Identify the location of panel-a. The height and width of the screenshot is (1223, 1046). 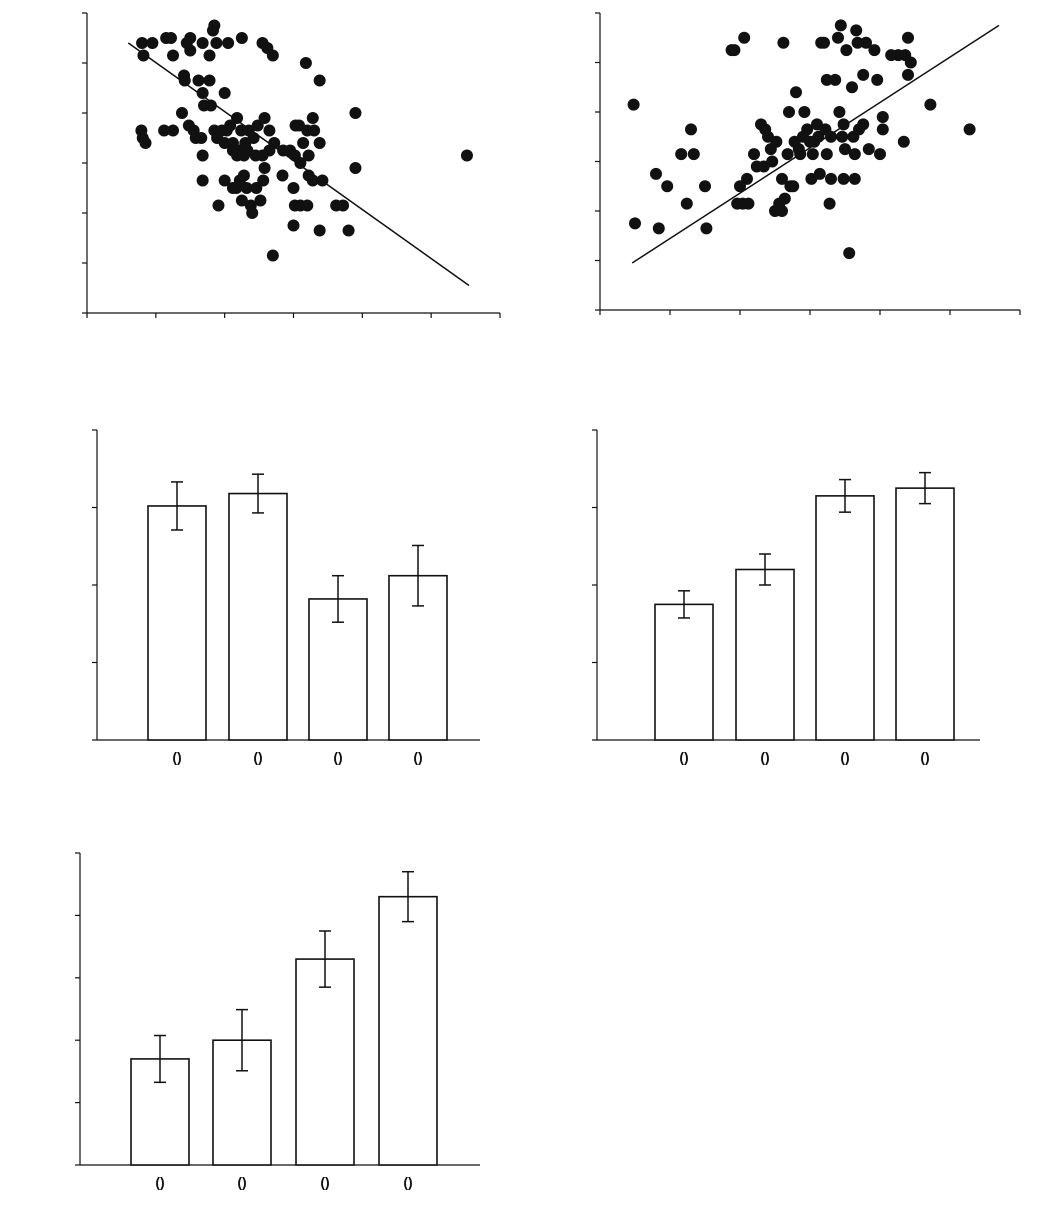
(291, 165).